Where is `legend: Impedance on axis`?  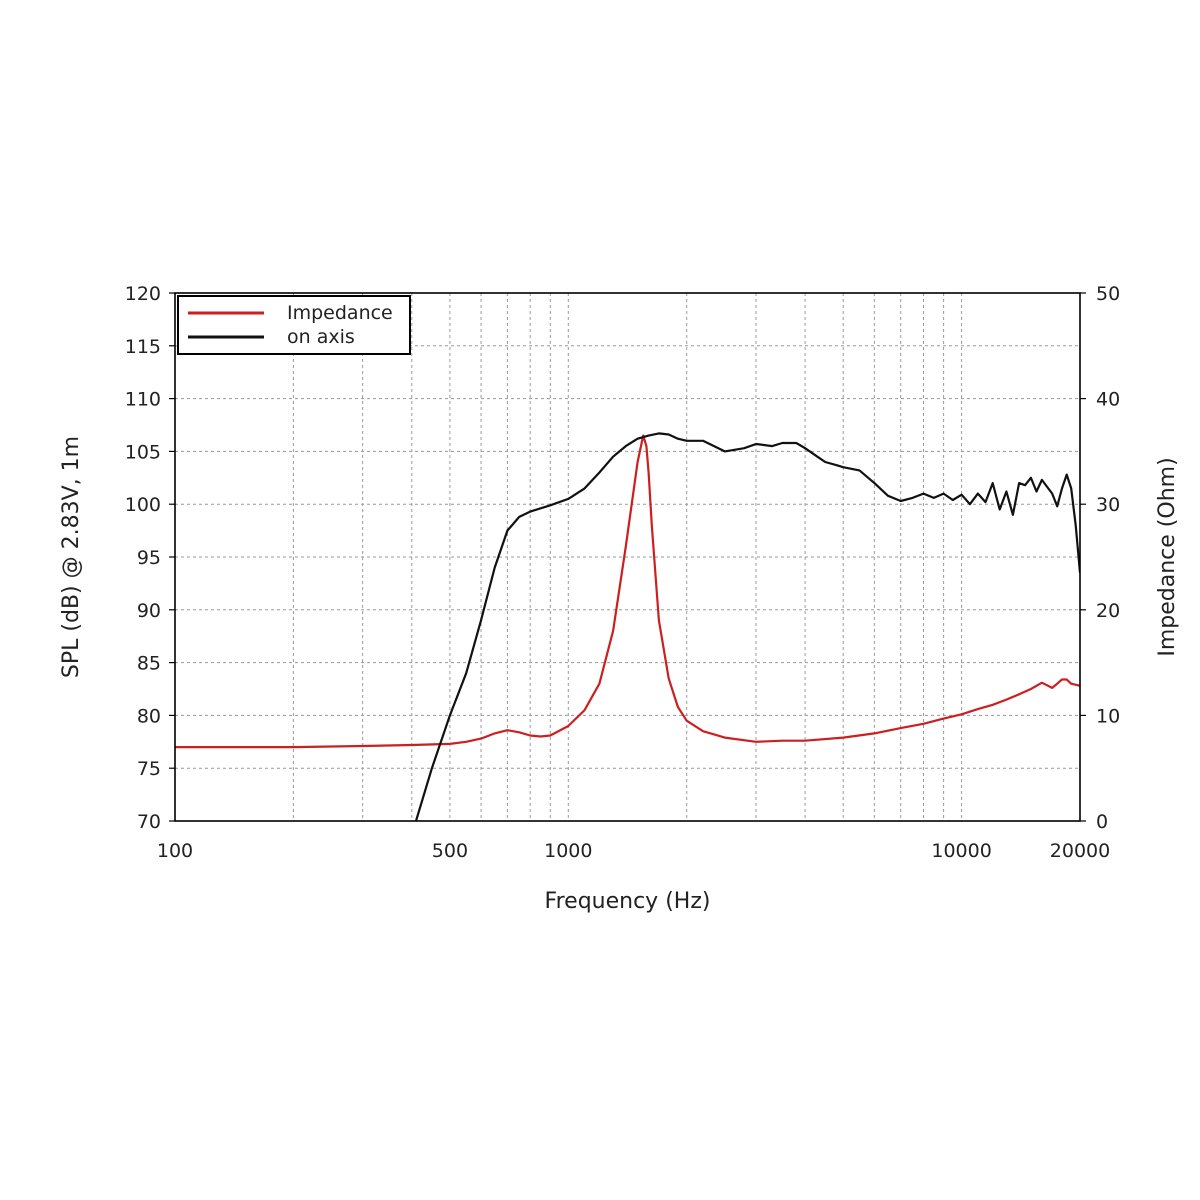
legend: Impedance on axis is located at coordinates (294, 325).